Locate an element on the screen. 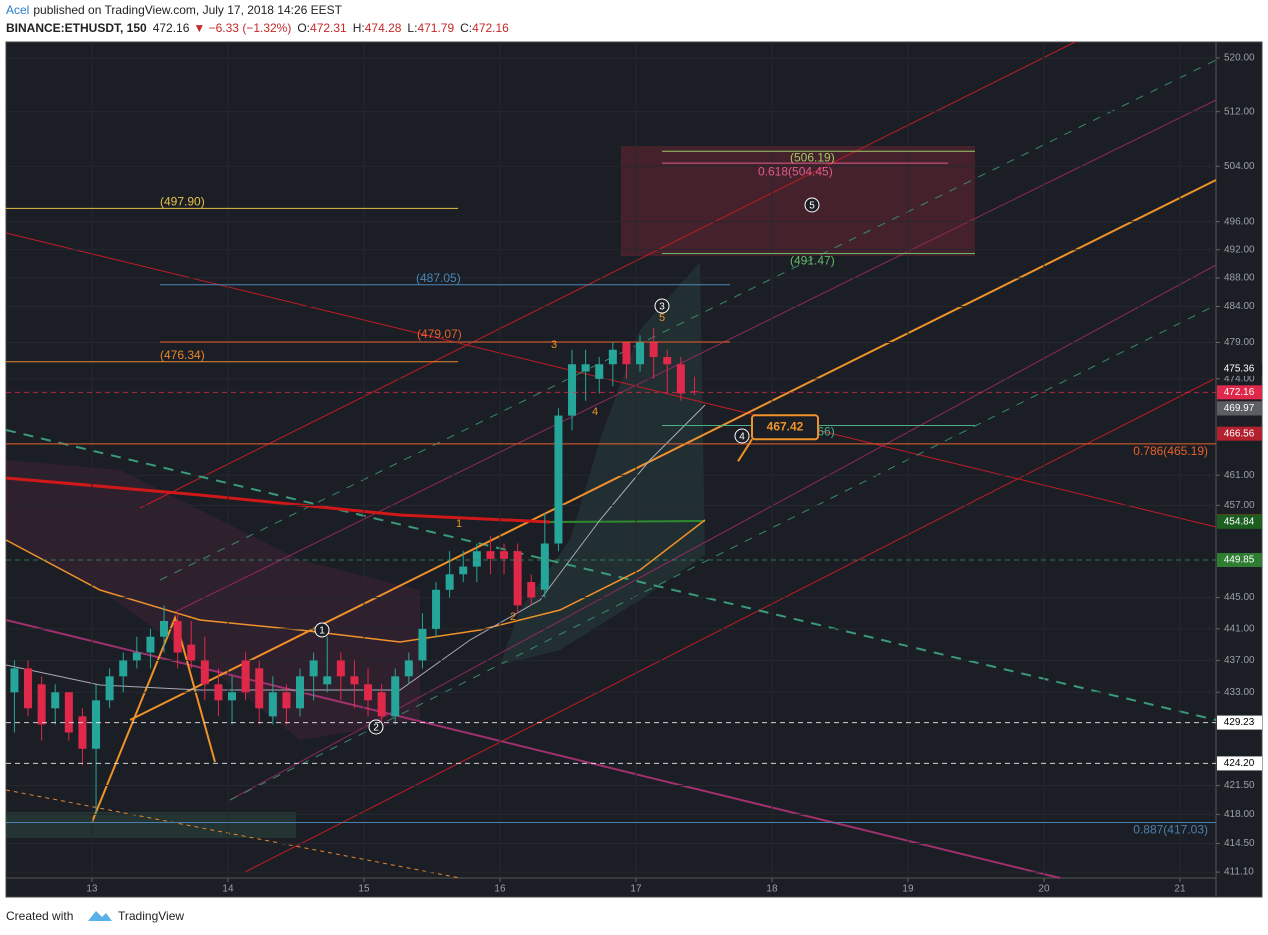  level-label: 0.887(417.03) is located at coordinates (1170, 830).